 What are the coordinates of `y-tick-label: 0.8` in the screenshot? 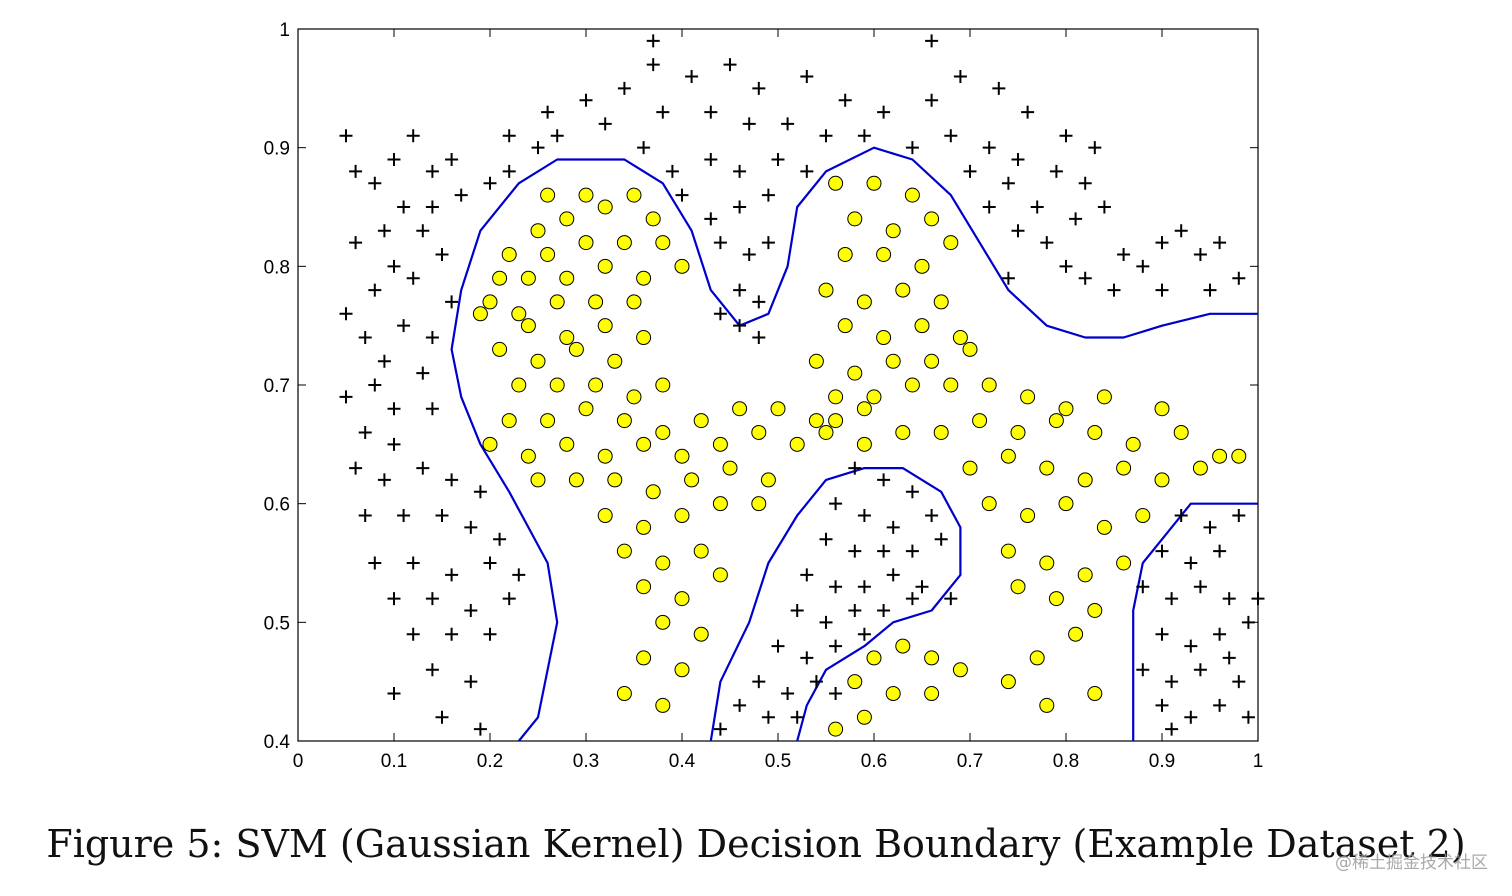 It's located at (277, 267).